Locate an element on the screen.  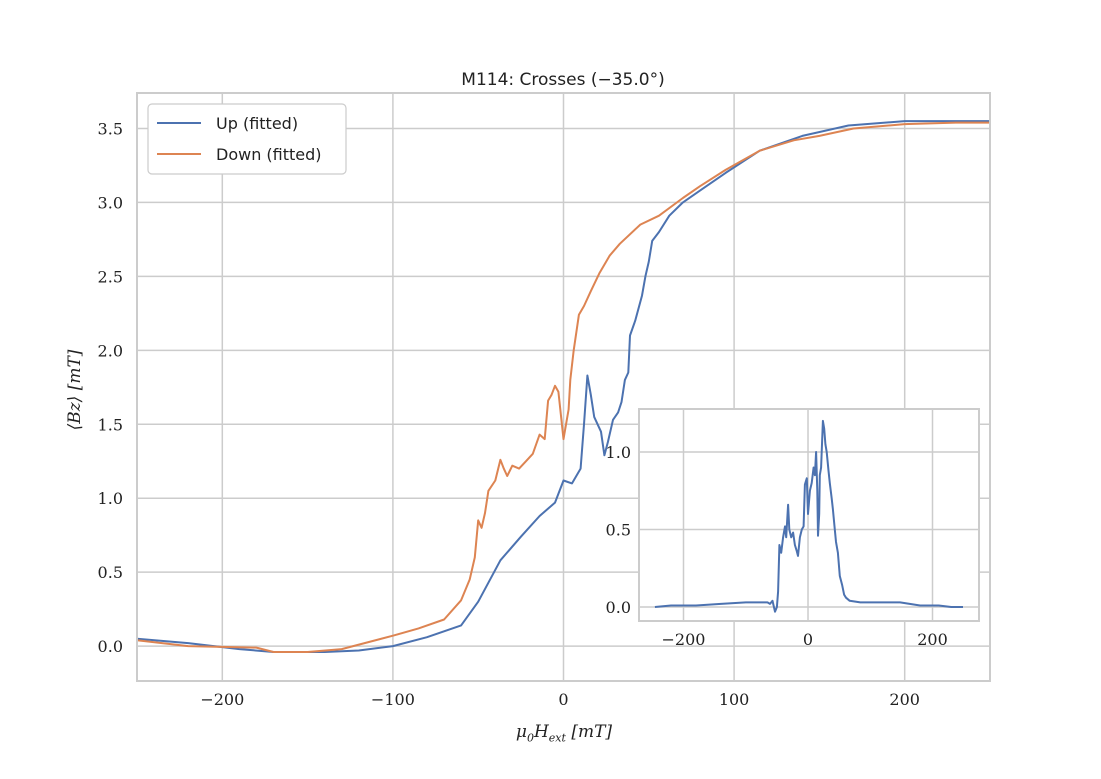
y-axis-label: ⟨Bz⟩ [mT] is located at coordinates (75, 390).